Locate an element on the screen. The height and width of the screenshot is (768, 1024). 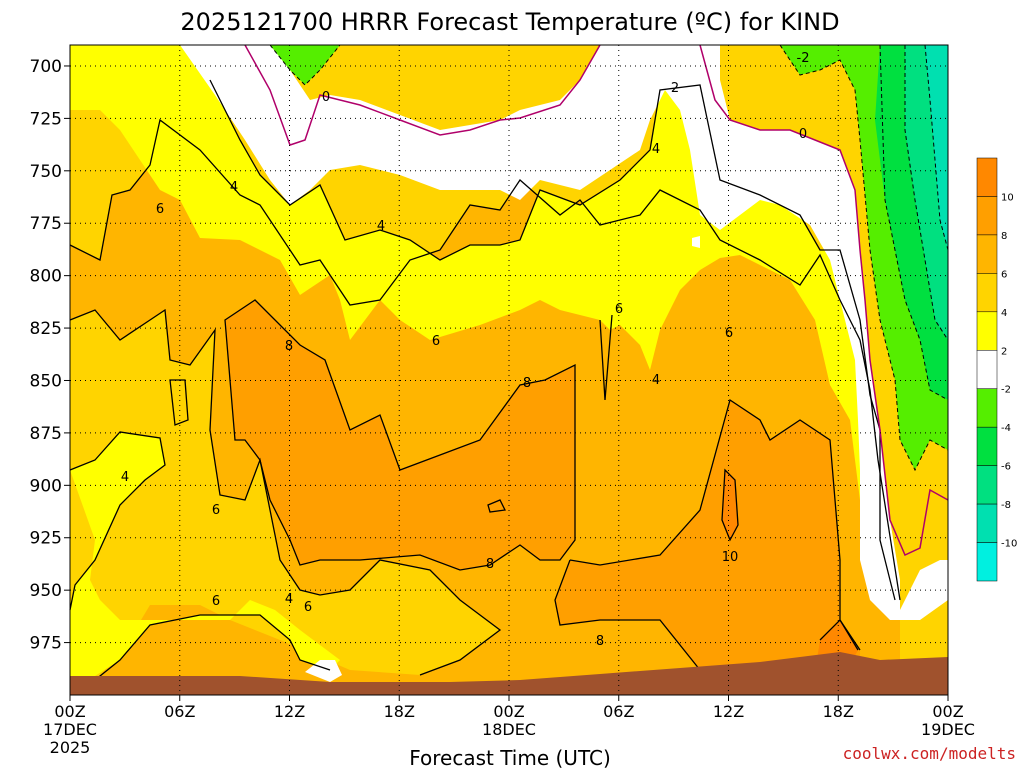
colorbar-label: -10 is located at coordinates (1009, 544).